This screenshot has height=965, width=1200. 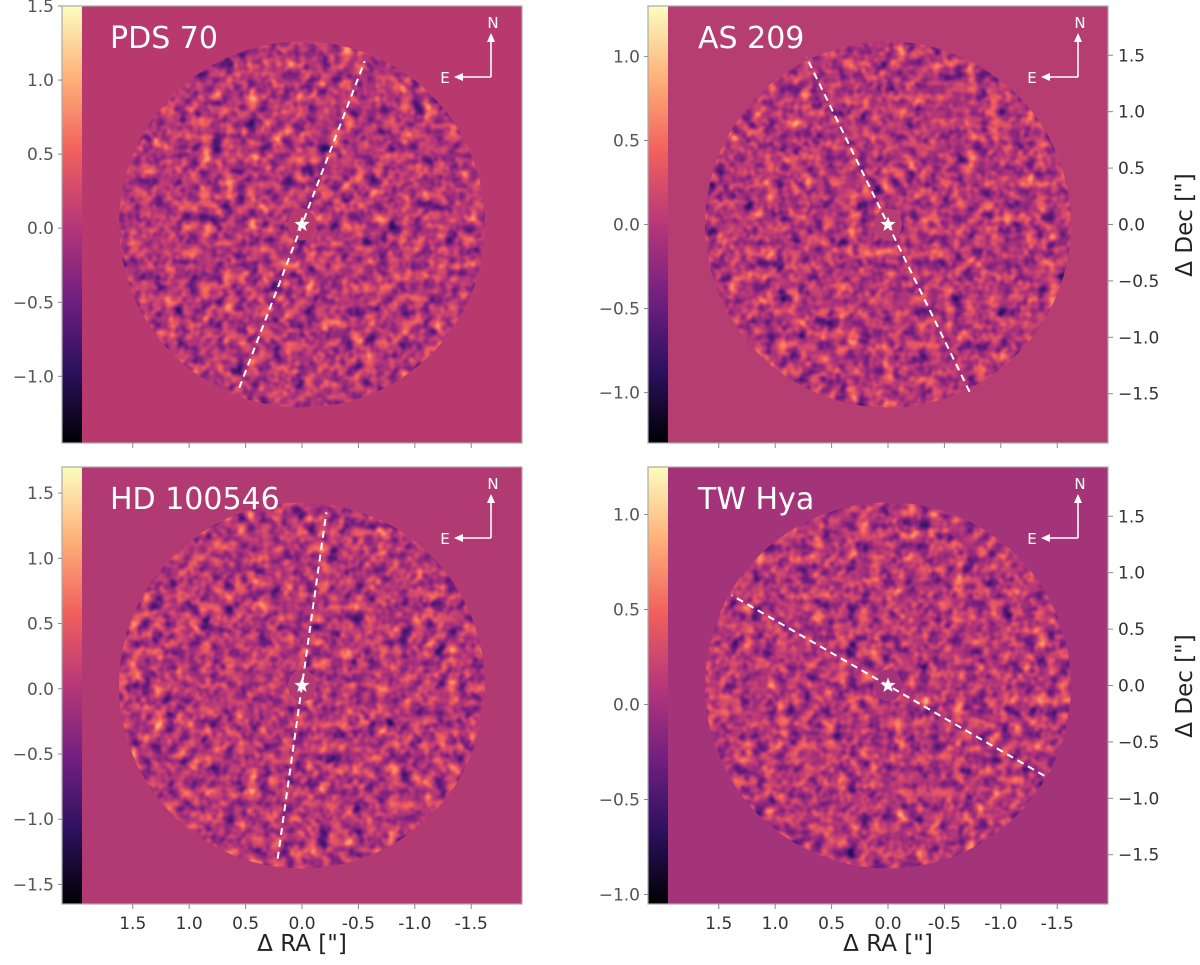 I want to click on y-axis-label-bottom: Δ Dec ["], so click(x=1185, y=685).